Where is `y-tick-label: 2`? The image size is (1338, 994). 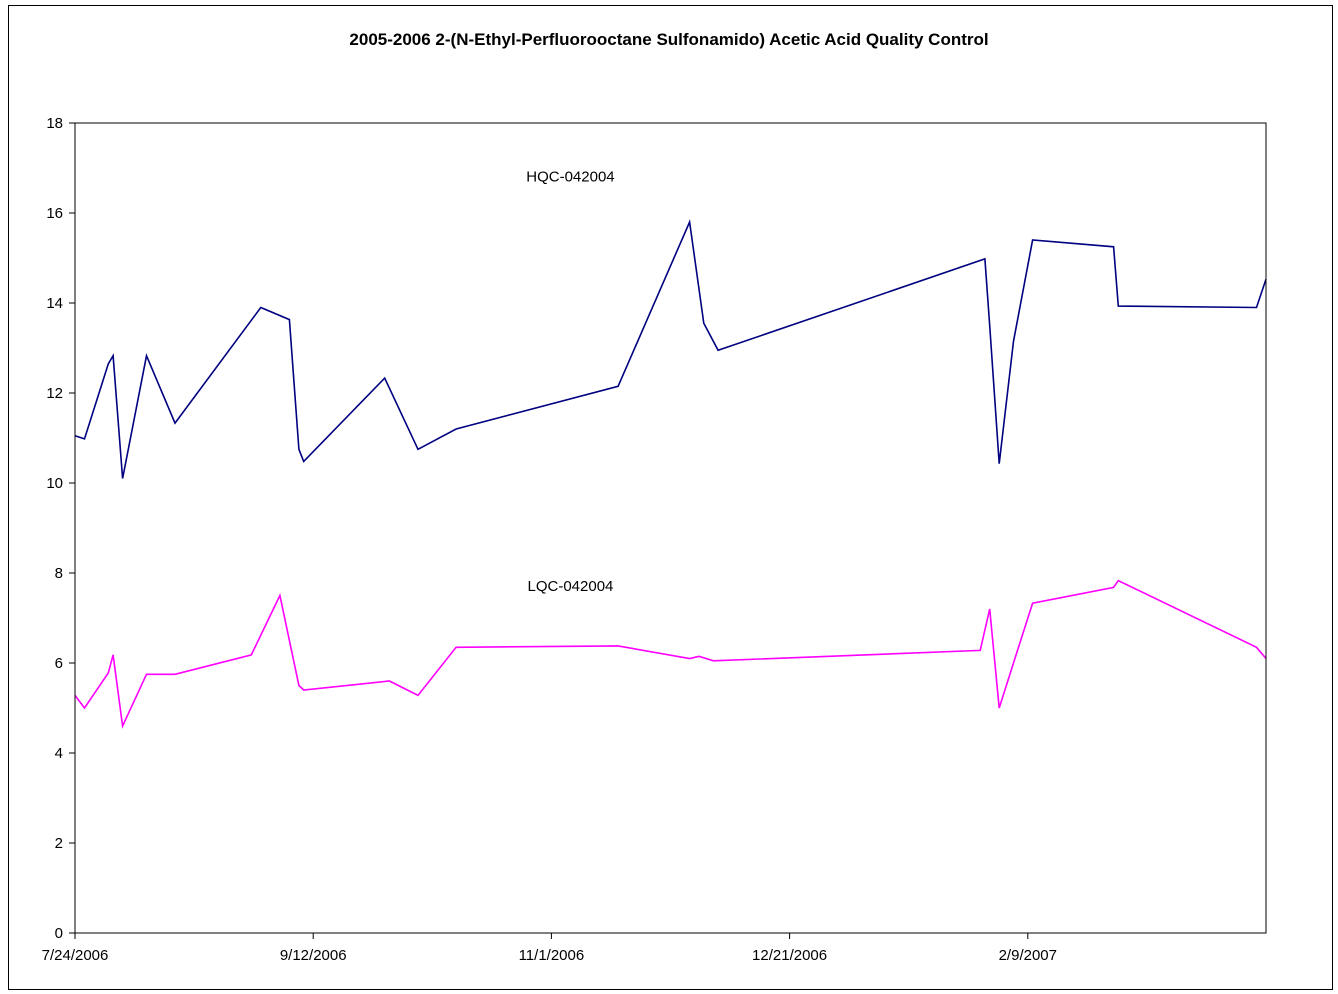 y-tick-label: 2 is located at coordinates (59, 843).